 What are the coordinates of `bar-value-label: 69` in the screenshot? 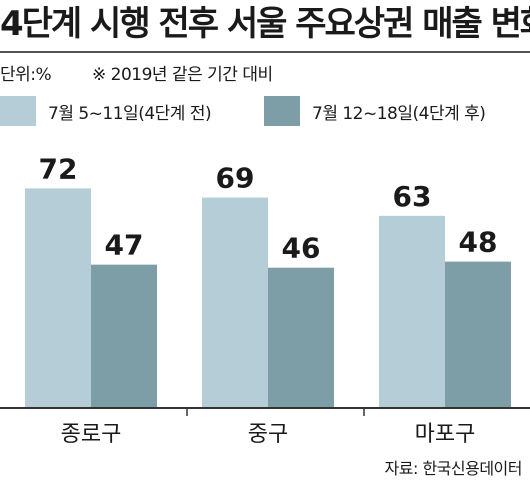 It's located at (235, 178).